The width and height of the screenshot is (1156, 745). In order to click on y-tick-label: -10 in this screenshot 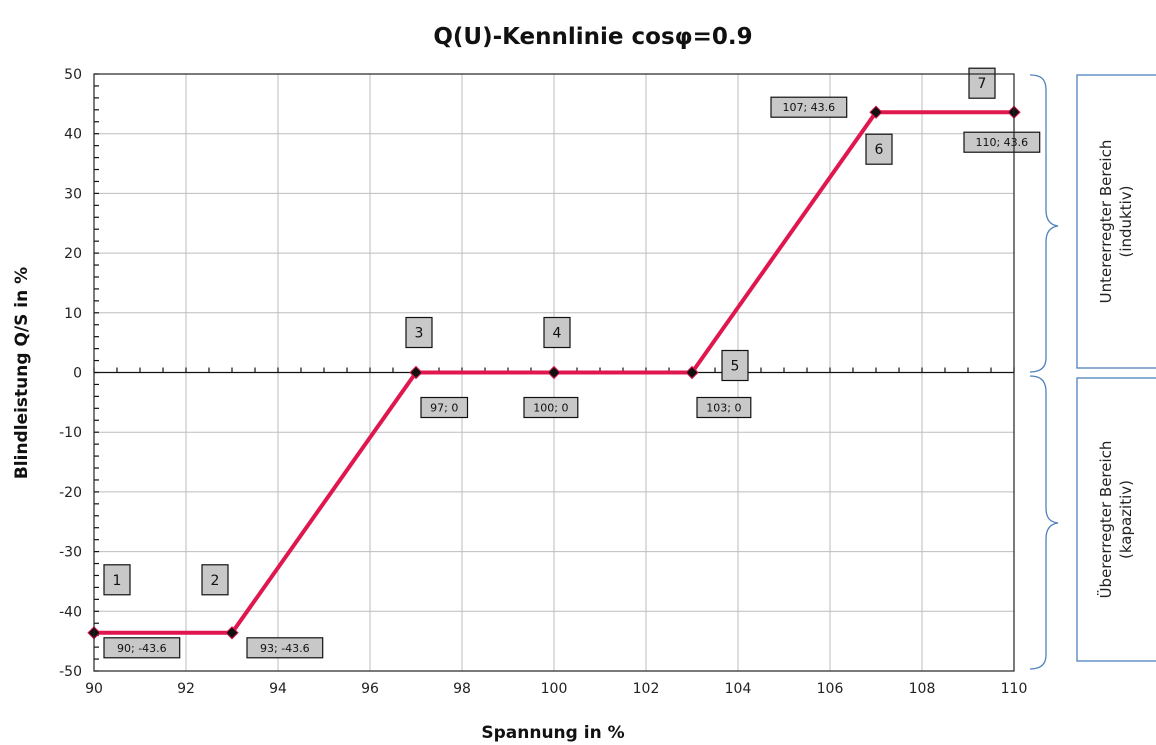, I will do `click(70, 433)`.